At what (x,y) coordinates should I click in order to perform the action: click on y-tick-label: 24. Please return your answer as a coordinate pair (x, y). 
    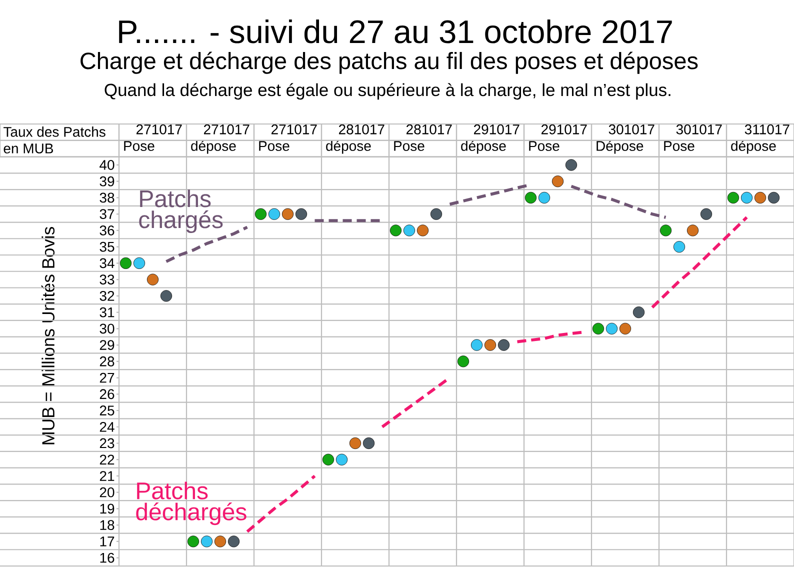
    Looking at the image, I should click on (107, 427).